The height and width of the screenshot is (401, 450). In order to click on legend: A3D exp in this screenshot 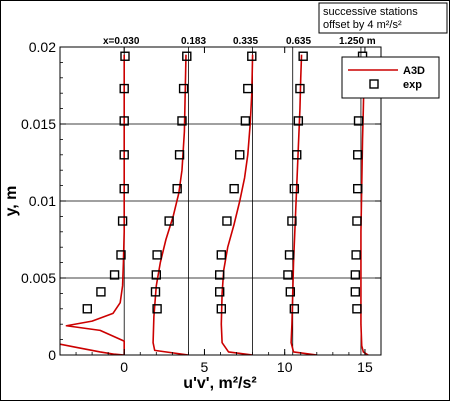, I will do `click(390, 77)`.